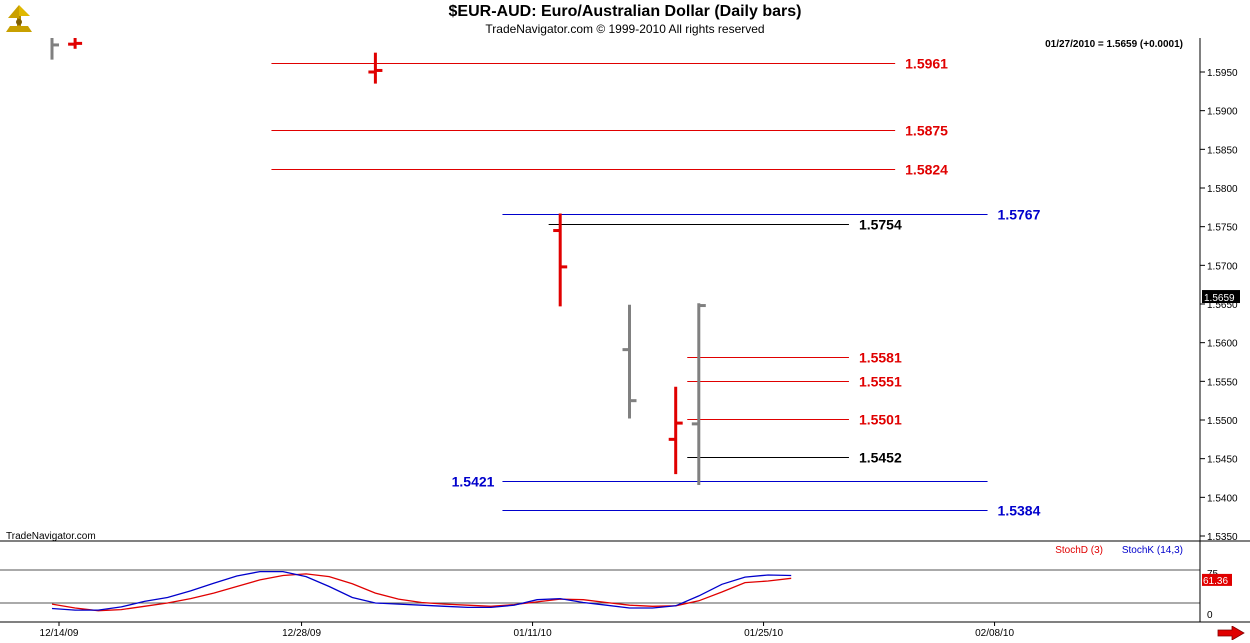 The height and width of the screenshot is (643, 1250). I want to click on x-tick-label: 01/25/10, so click(763, 633).